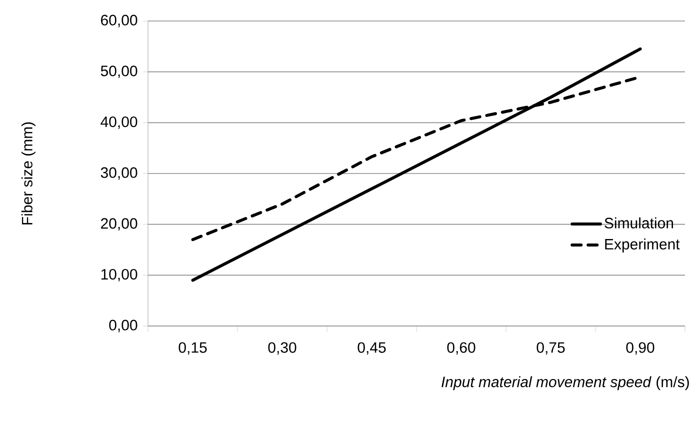 This screenshot has width=695, height=430. What do you see at coordinates (640, 348) in the screenshot?
I see `x-tick-label: 0,90` at bounding box center [640, 348].